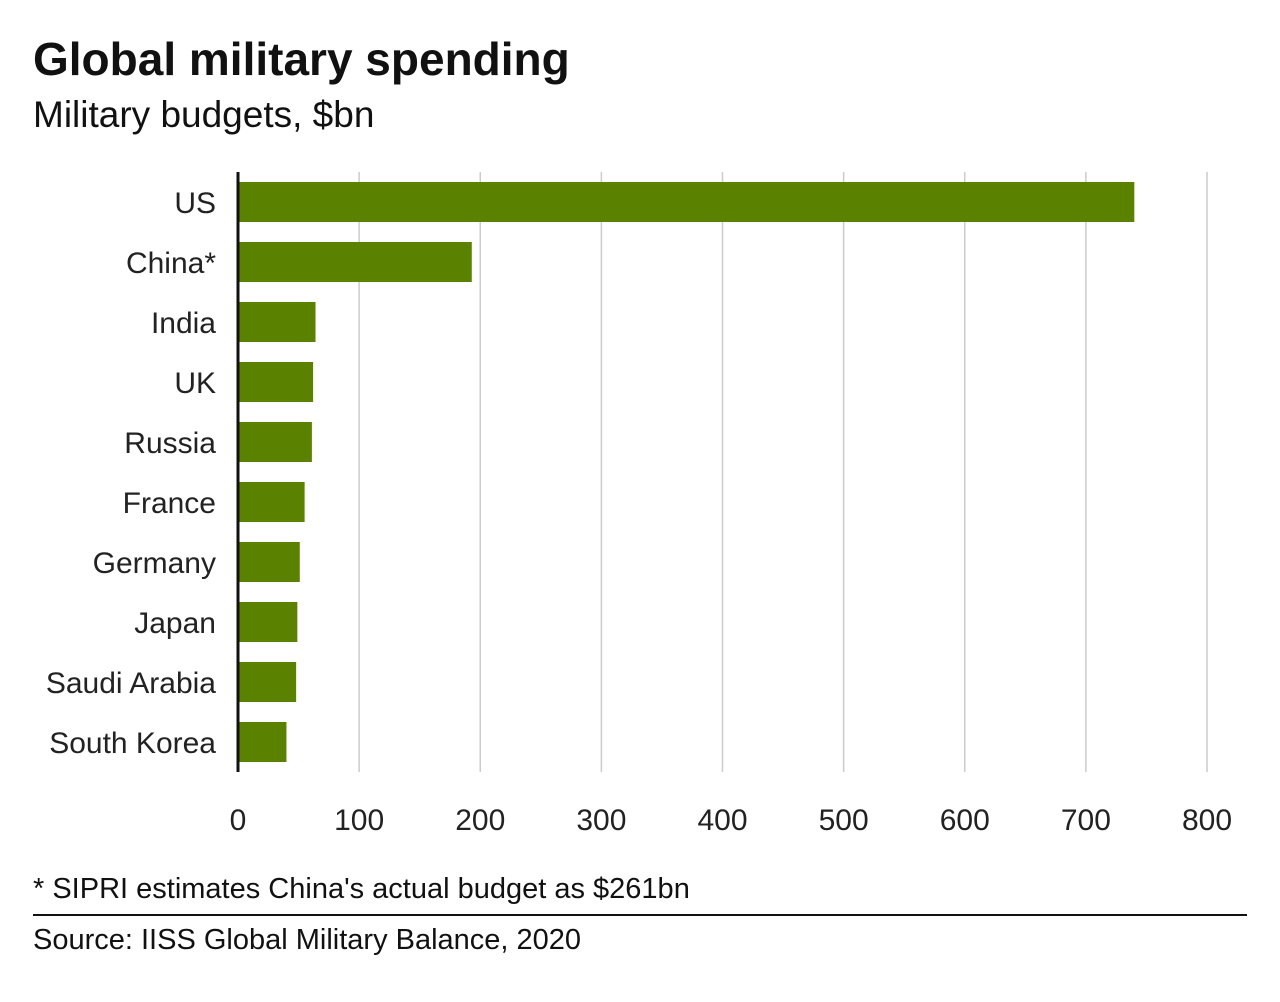 Image resolution: width=1280 pixels, height=1002 pixels. Describe the element at coordinates (195, 383) in the screenshot. I see `category-label: UK` at that location.